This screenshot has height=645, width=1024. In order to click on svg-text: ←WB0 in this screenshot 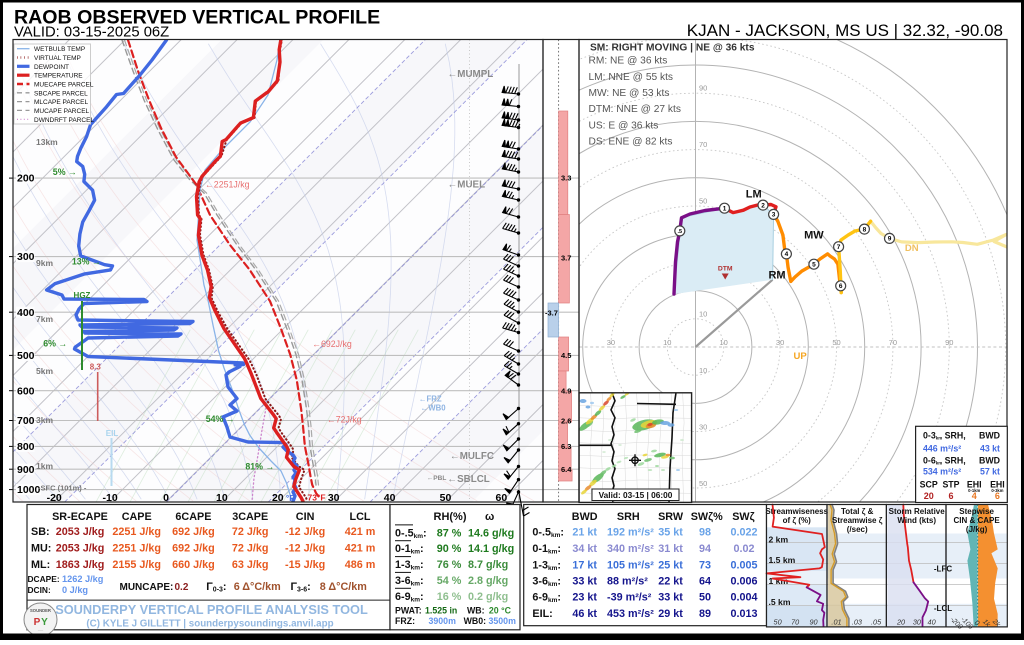, I will do `click(434, 408)`.